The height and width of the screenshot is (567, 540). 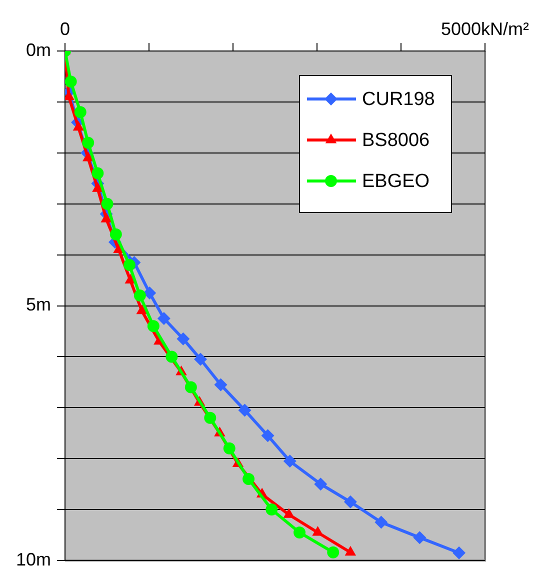 What do you see at coordinates (398, 99) in the screenshot?
I see `legend-label: CUR198` at bounding box center [398, 99].